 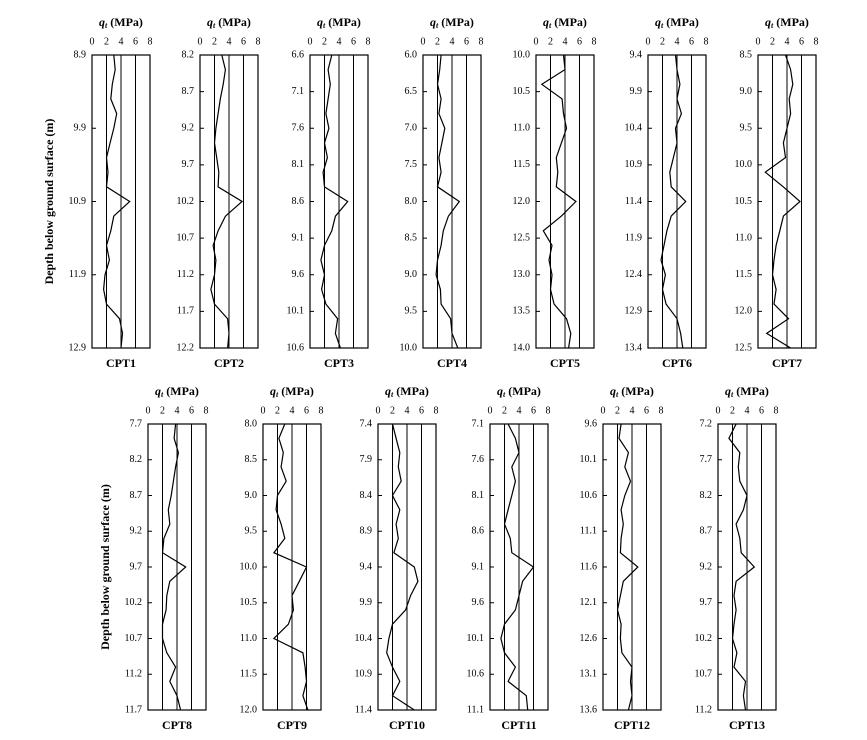 What do you see at coordinates (411, 91) in the screenshot?
I see `y-tick-label: 6.5` at bounding box center [411, 91].